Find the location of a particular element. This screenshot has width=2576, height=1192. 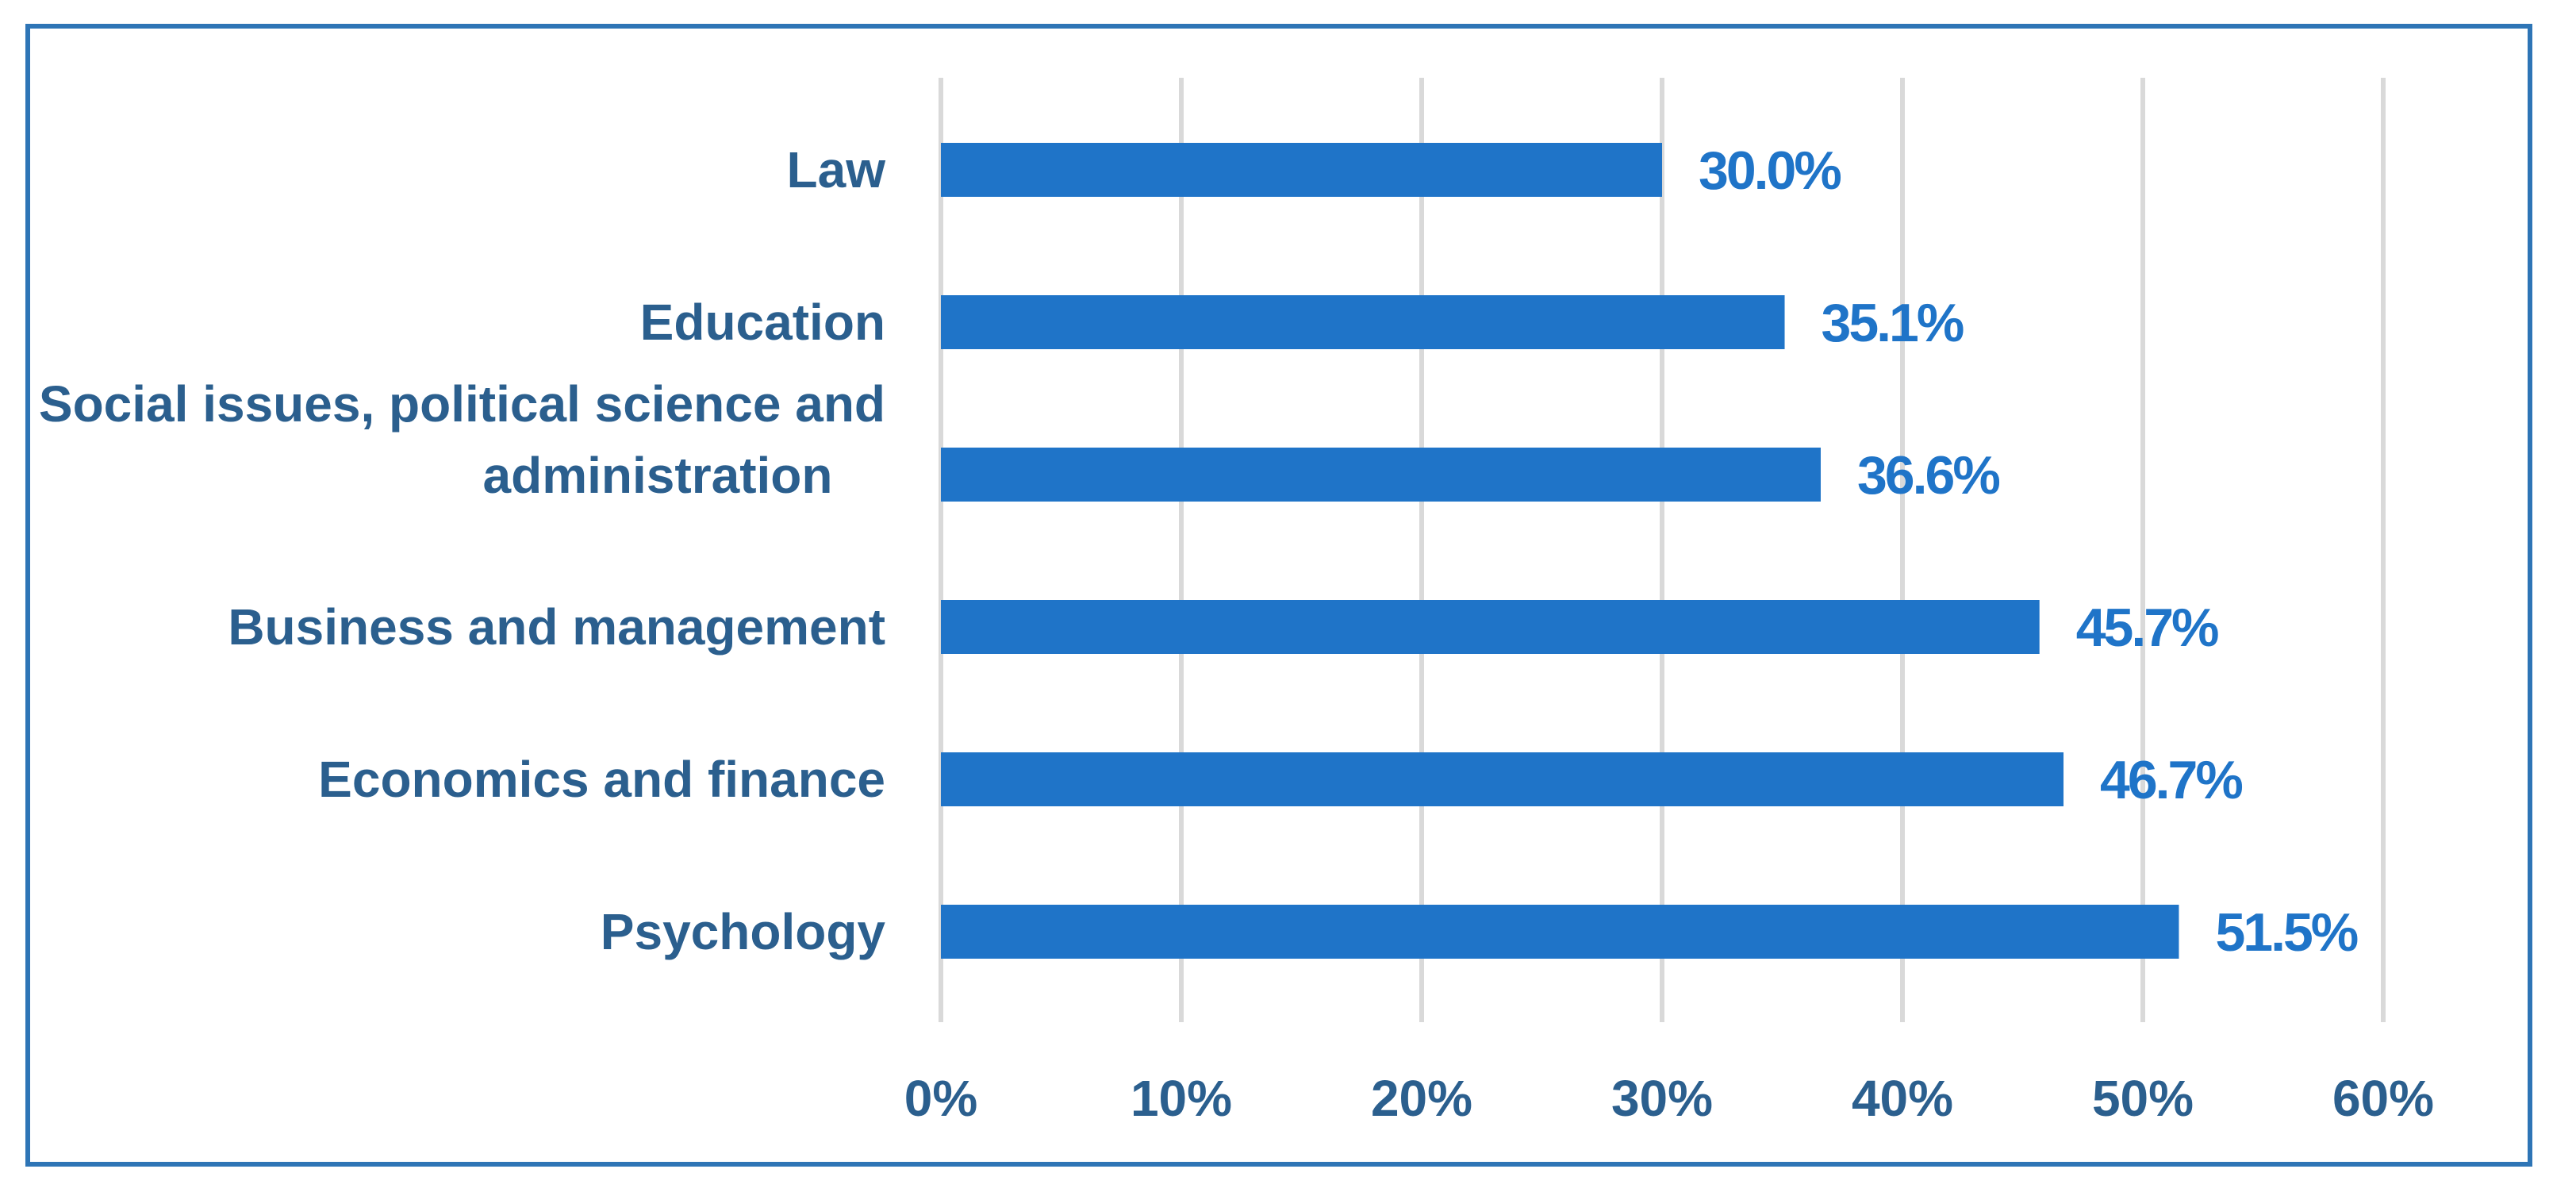

category-label-6: Psychology is located at coordinates (743, 931).